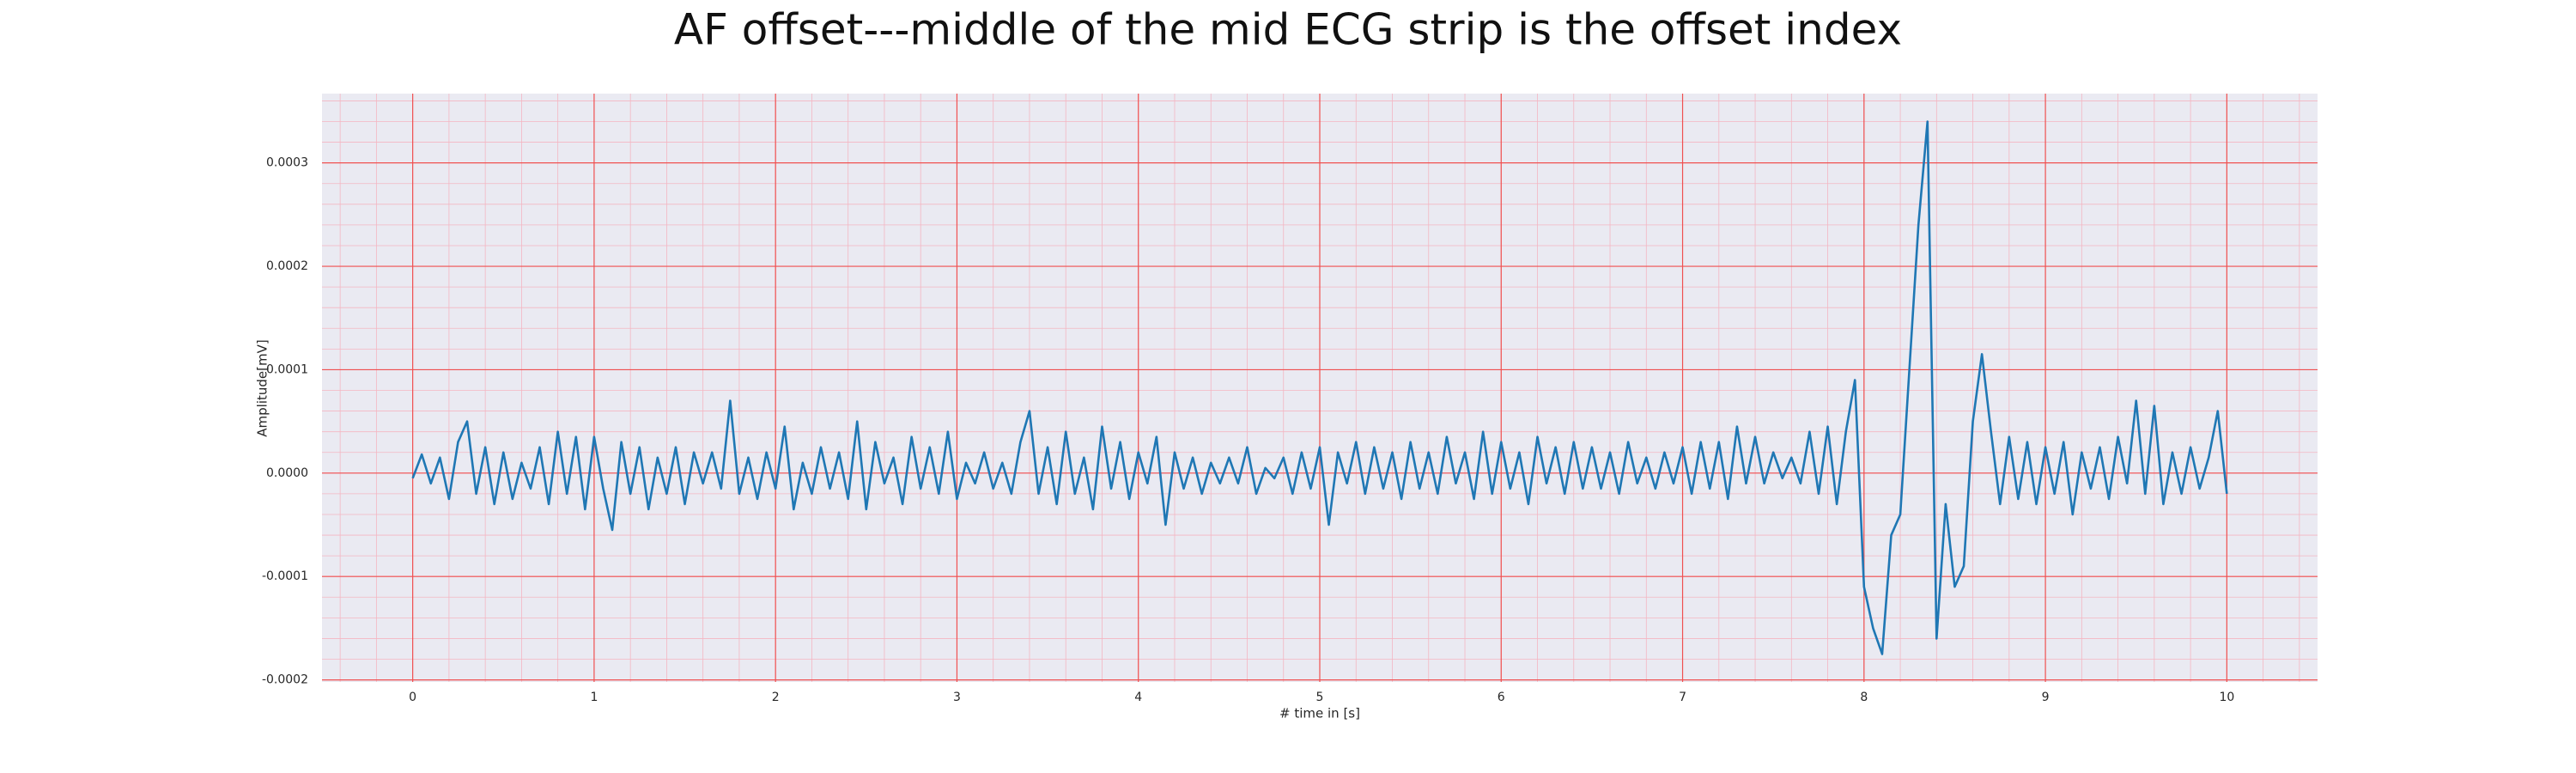 This screenshot has height=773, width=2576. I want to click on x-tick-label: 8, so click(1864, 697).